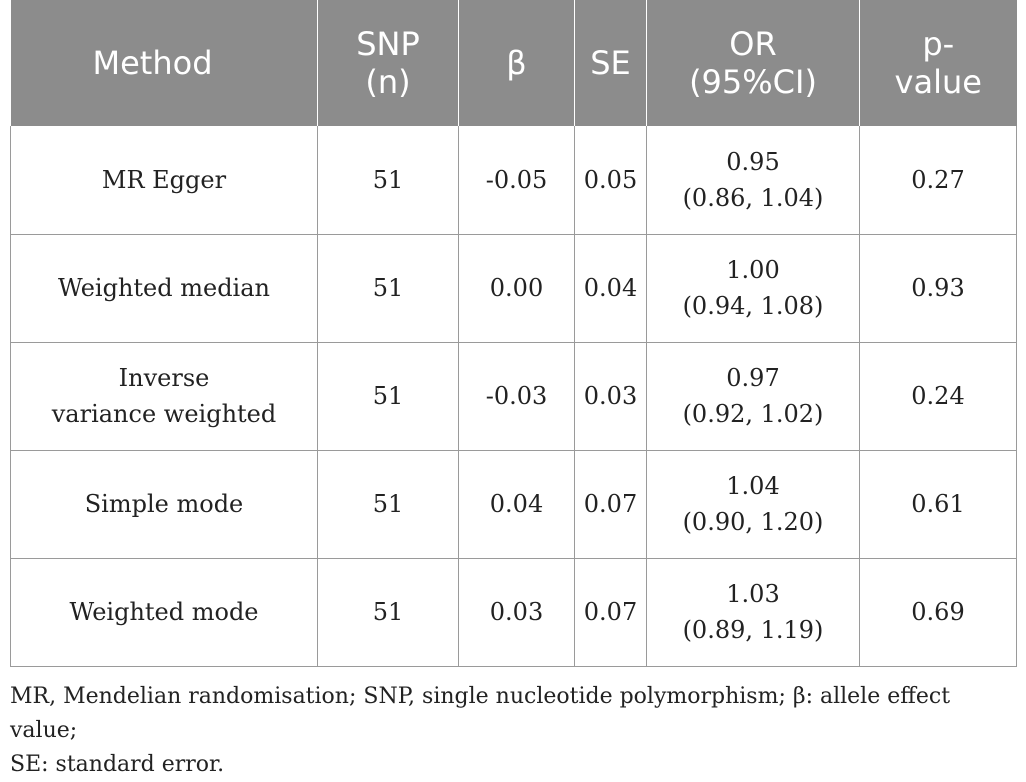 The width and height of the screenshot is (1026, 782). I want to click on cell-se: 0.04, so click(610, 288).